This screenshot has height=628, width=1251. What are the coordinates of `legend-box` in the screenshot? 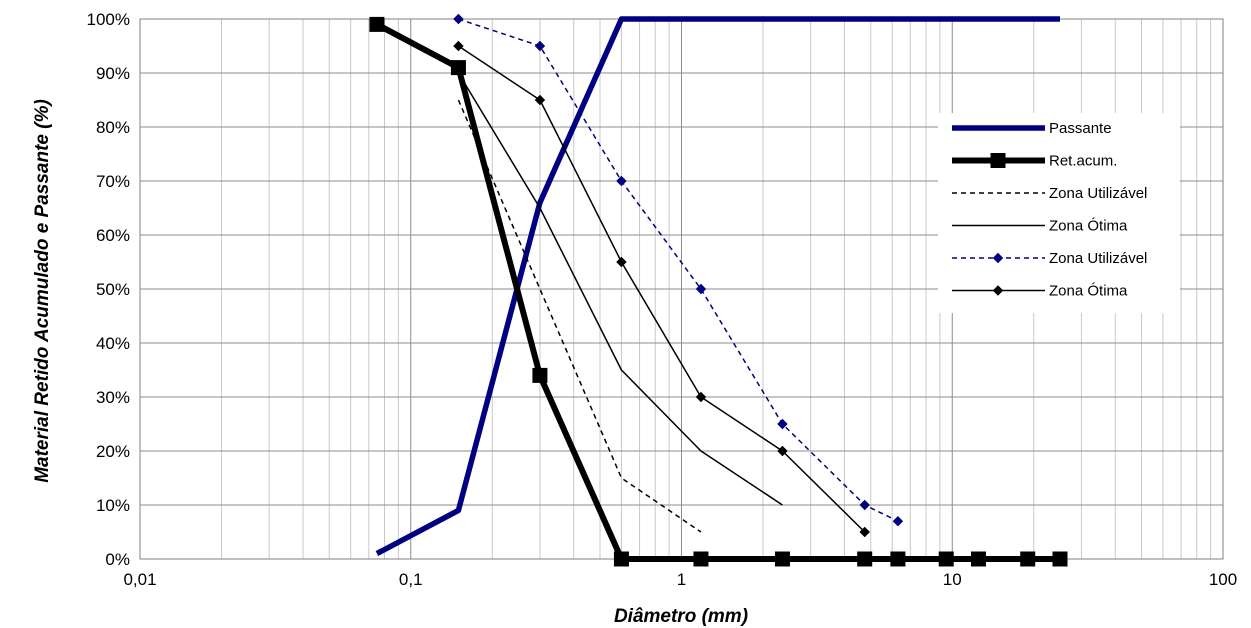 It's located at (1059, 213).